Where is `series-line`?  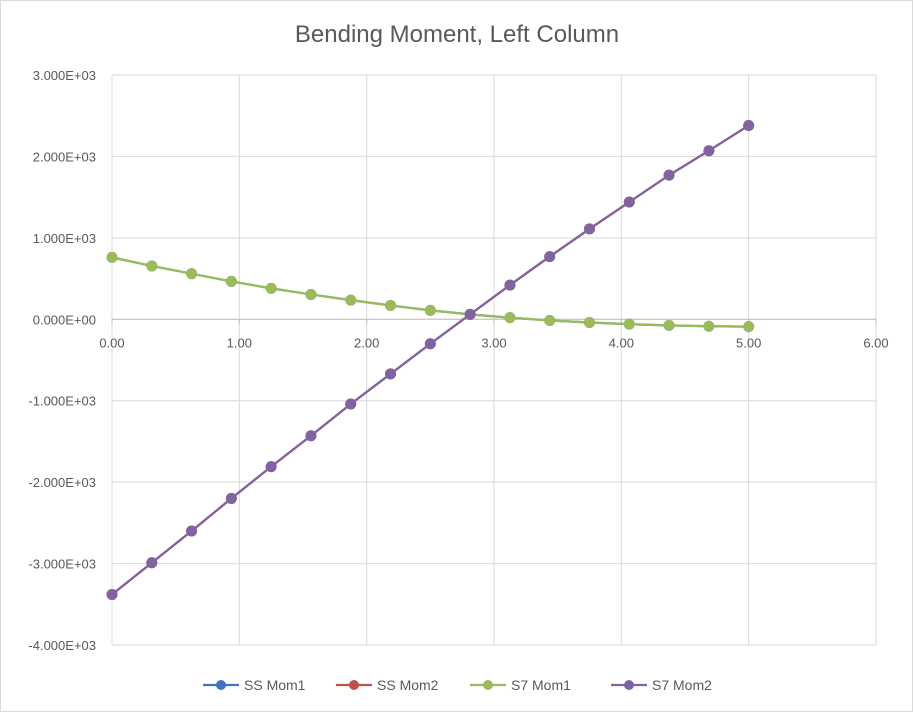
series-line is located at coordinates (430, 292).